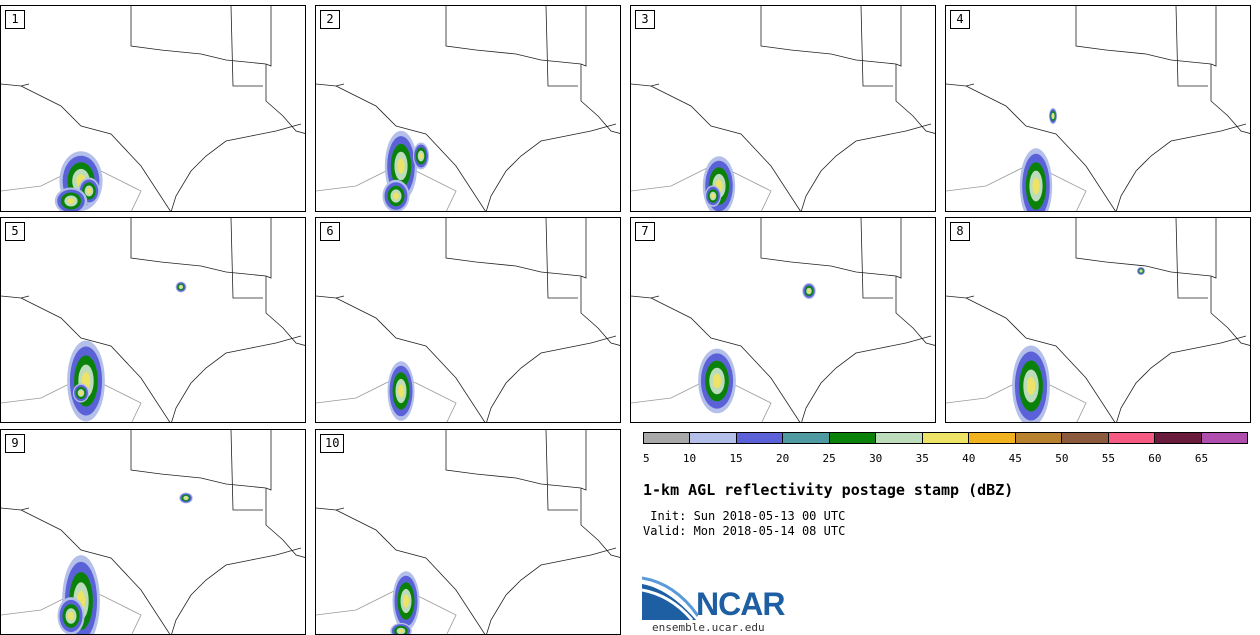 The height and width of the screenshot is (635, 1260). What do you see at coordinates (736, 458) in the screenshot?
I see `legend-tick-label: 15` at bounding box center [736, 458].